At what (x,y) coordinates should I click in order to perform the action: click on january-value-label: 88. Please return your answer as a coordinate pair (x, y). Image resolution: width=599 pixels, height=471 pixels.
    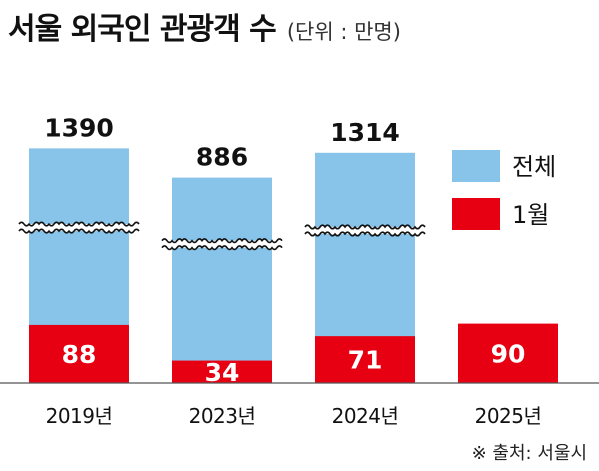
    Looking at the image, I should click on (79, 354).